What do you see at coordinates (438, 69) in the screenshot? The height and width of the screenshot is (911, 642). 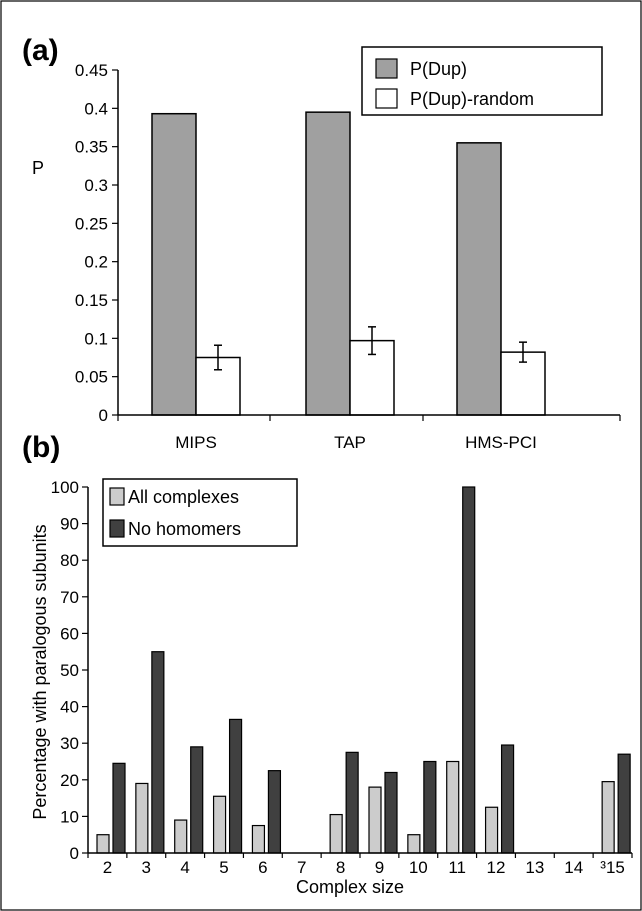 I see `panel-a-legend-label-p-dup: P(Dup)` at bounding box center [438, 69].